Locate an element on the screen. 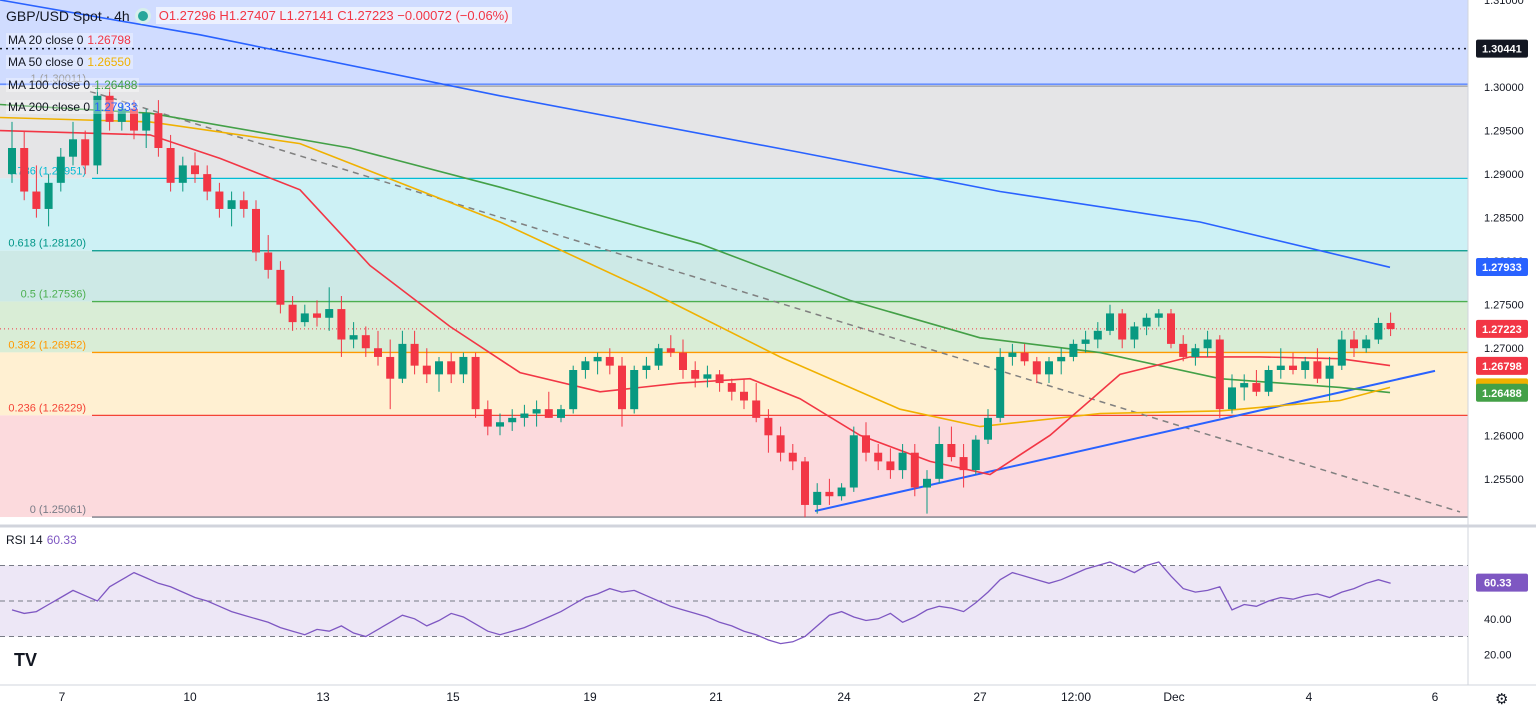  rsi-legend: RSI 14 60.33 is located at coordinates (41, 540).